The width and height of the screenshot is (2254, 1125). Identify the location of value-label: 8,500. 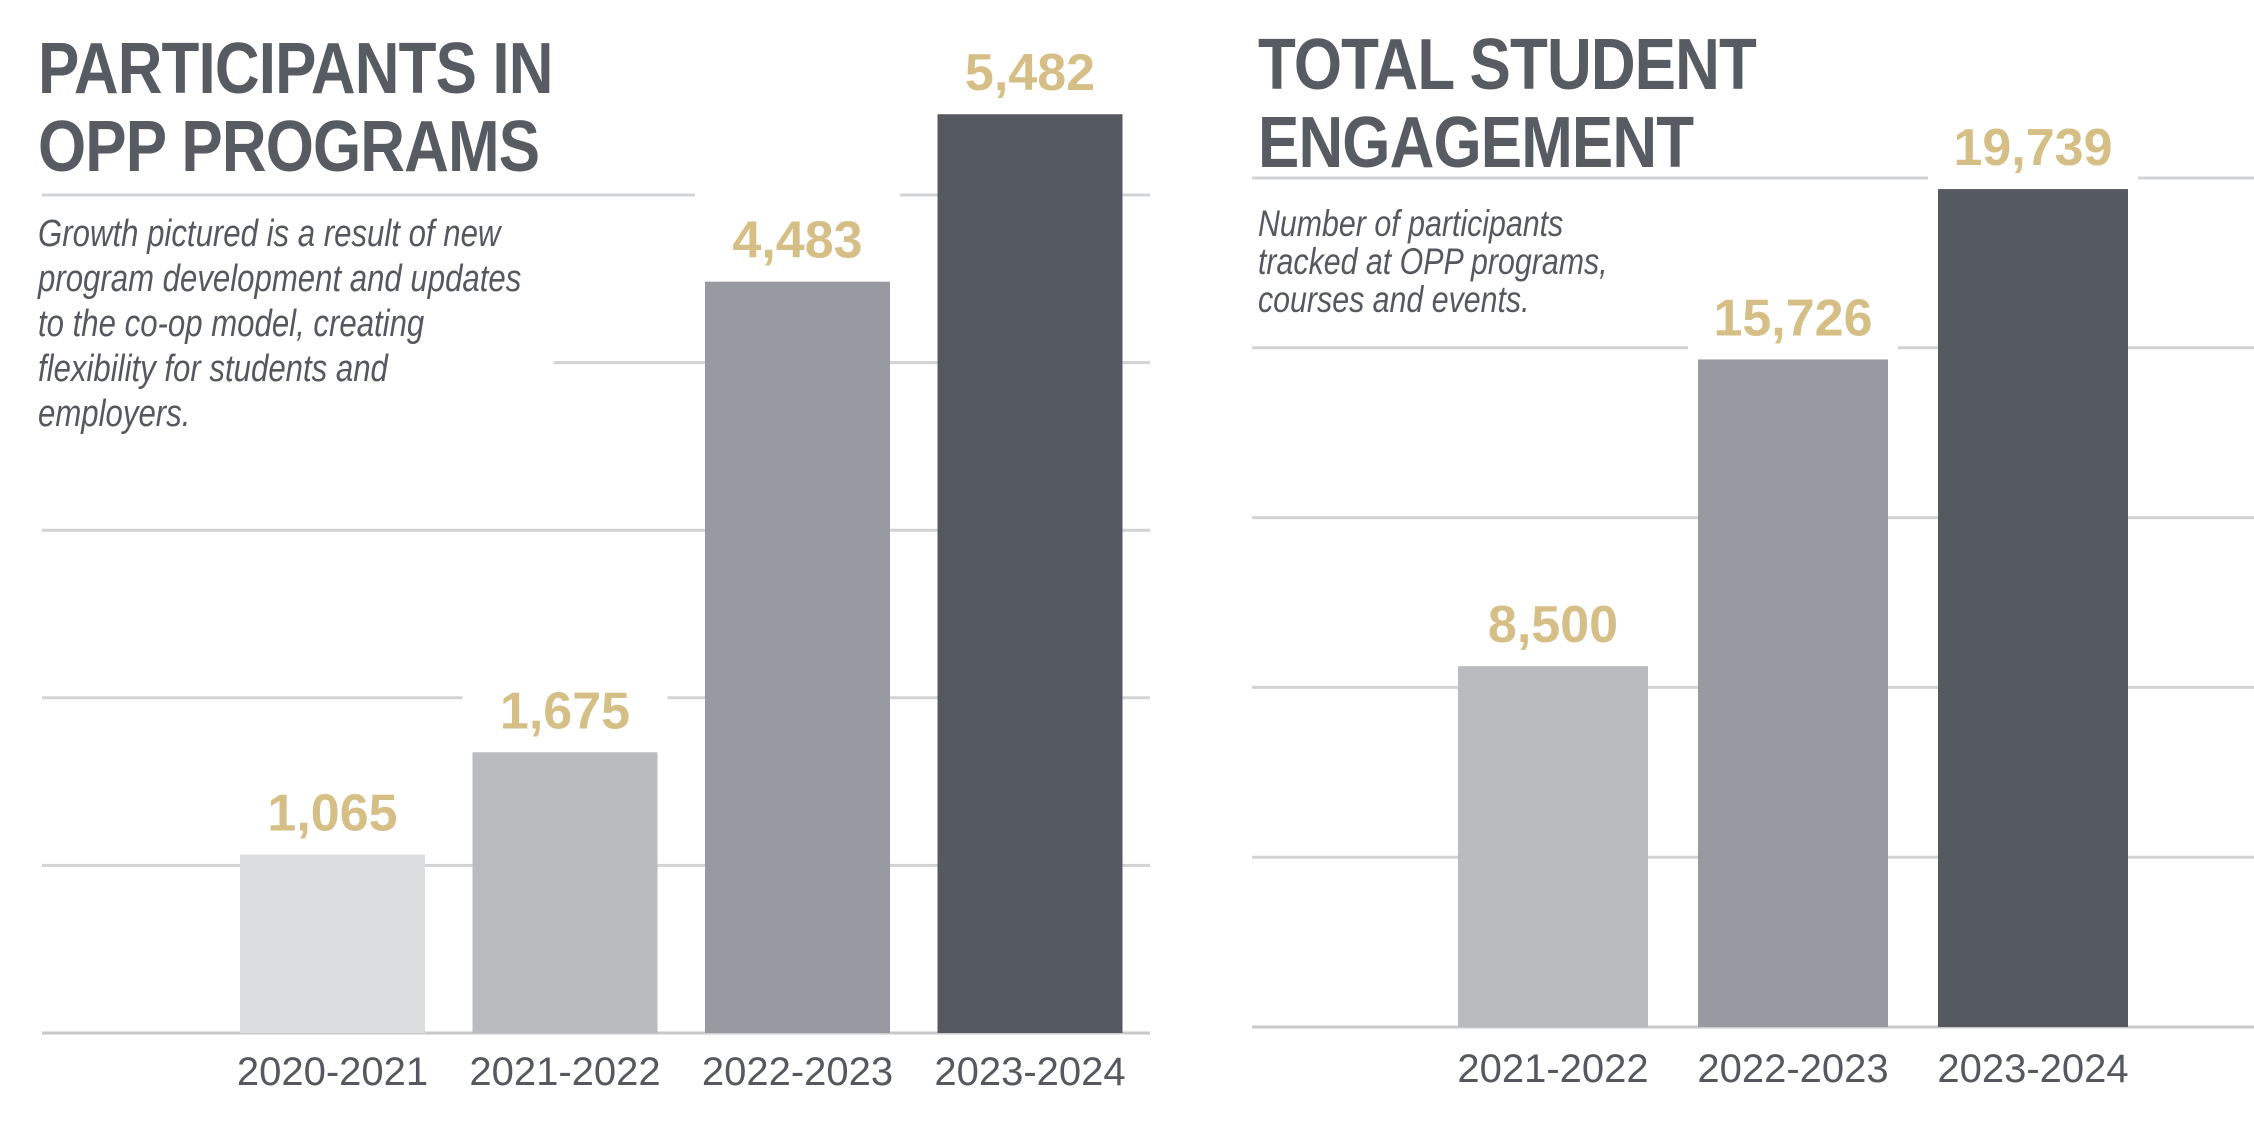
(1553, 625).